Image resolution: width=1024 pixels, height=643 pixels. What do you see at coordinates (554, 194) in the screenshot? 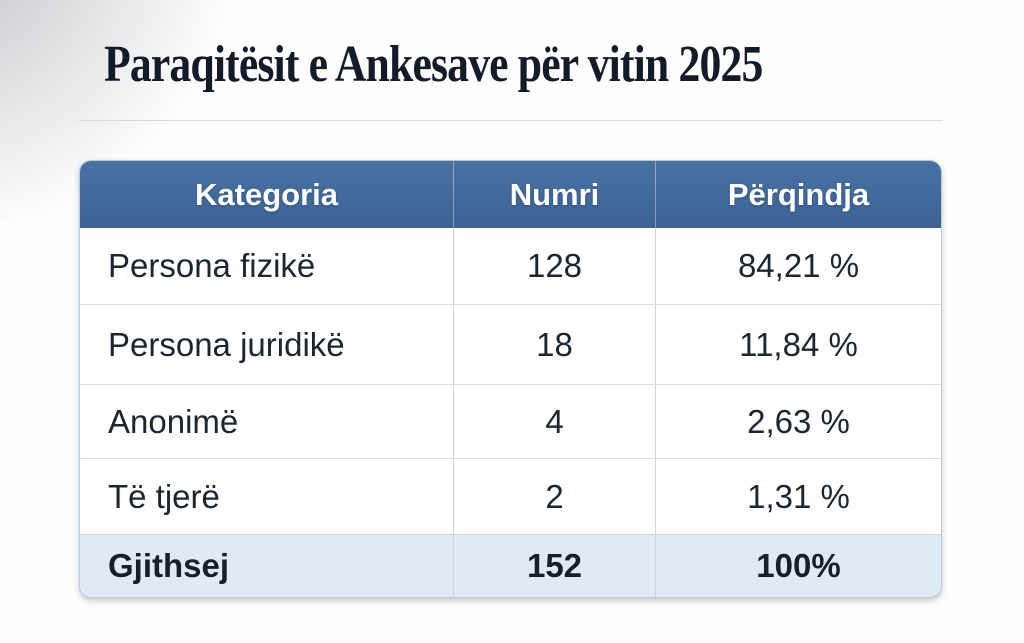
I see `column-header-numri: Numri` at bounding box center [554, 194].